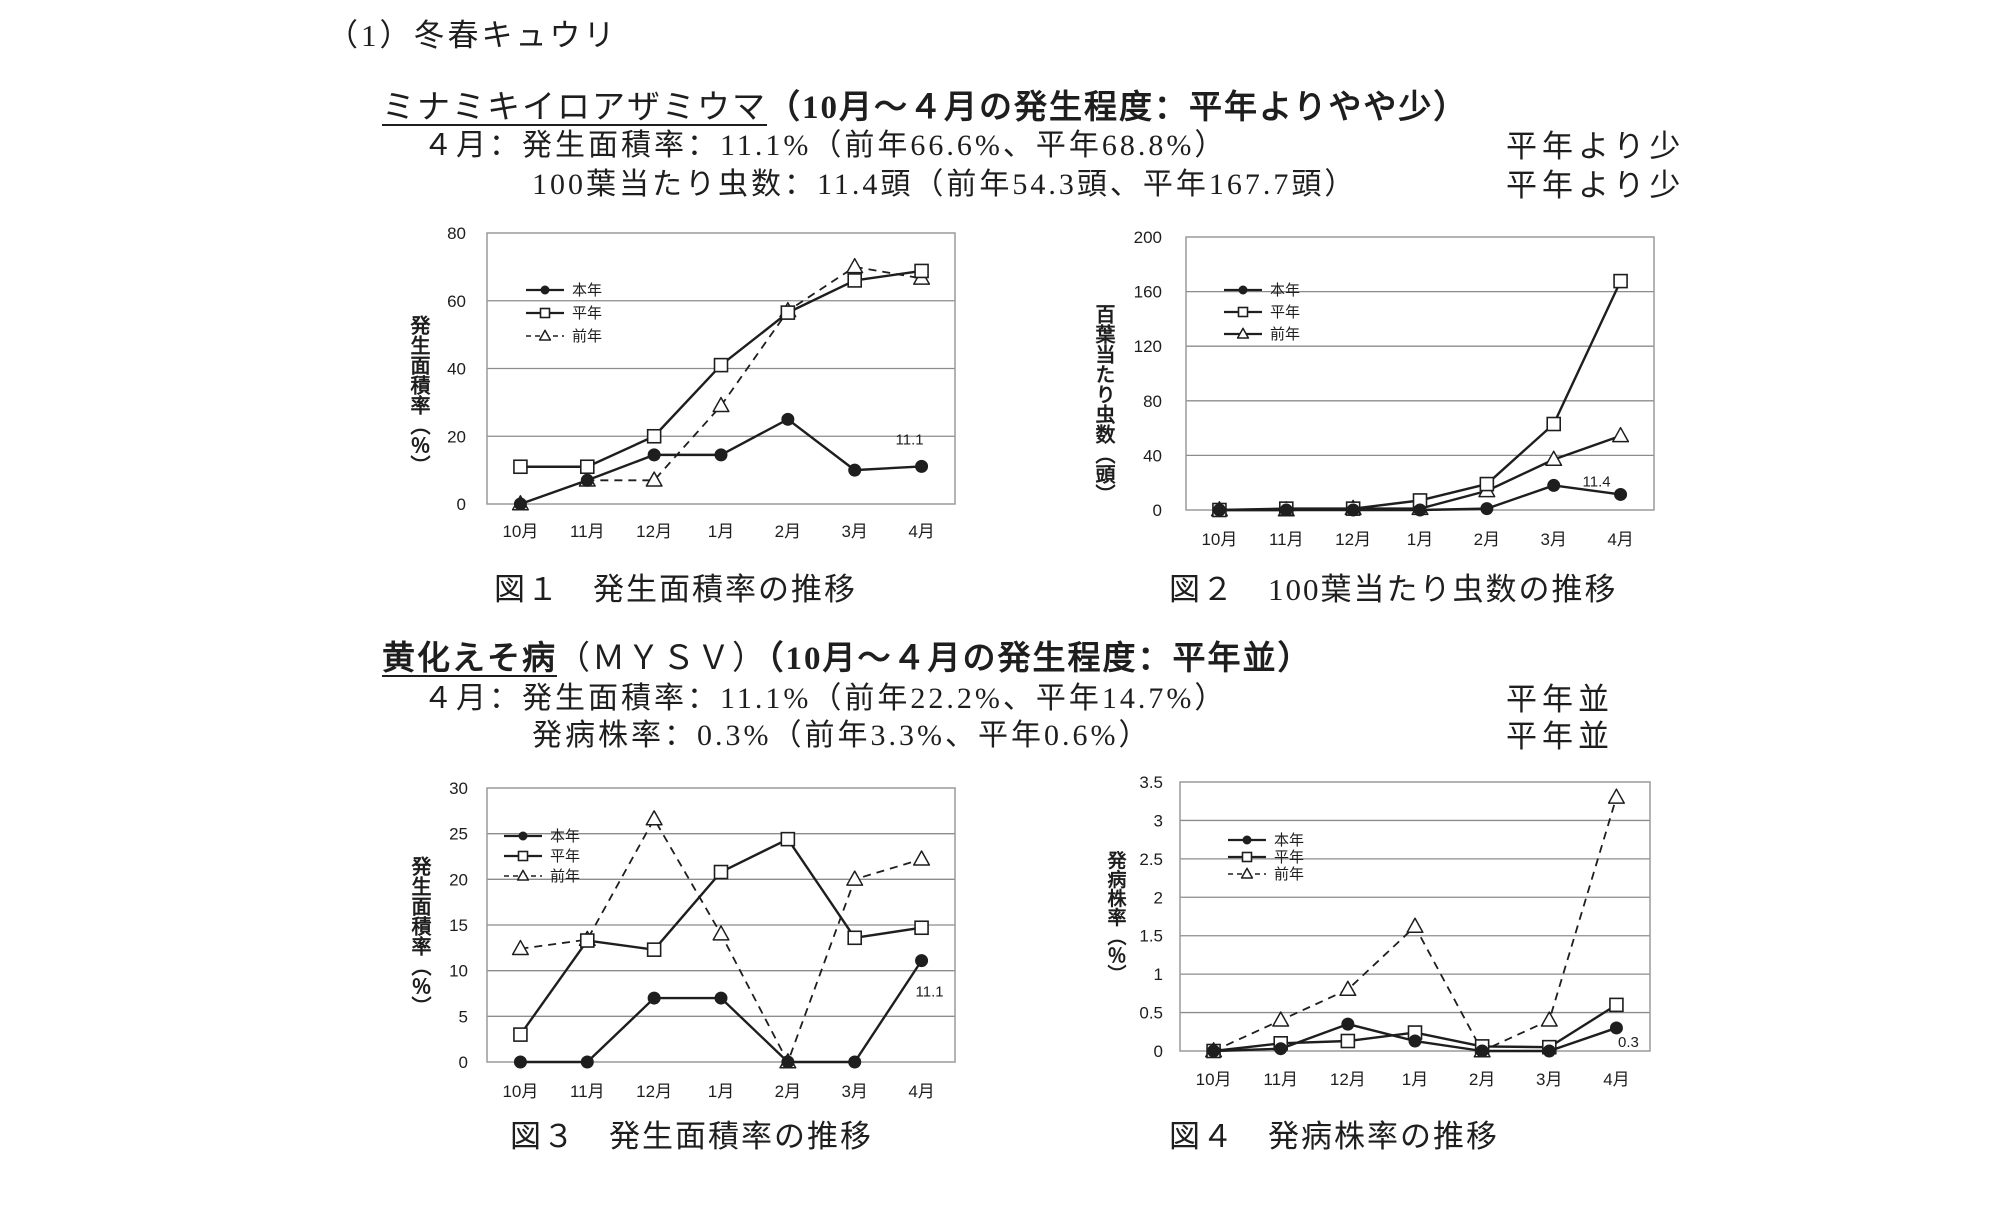  I want to click on y-tick-label: 20, so click(458, 879).